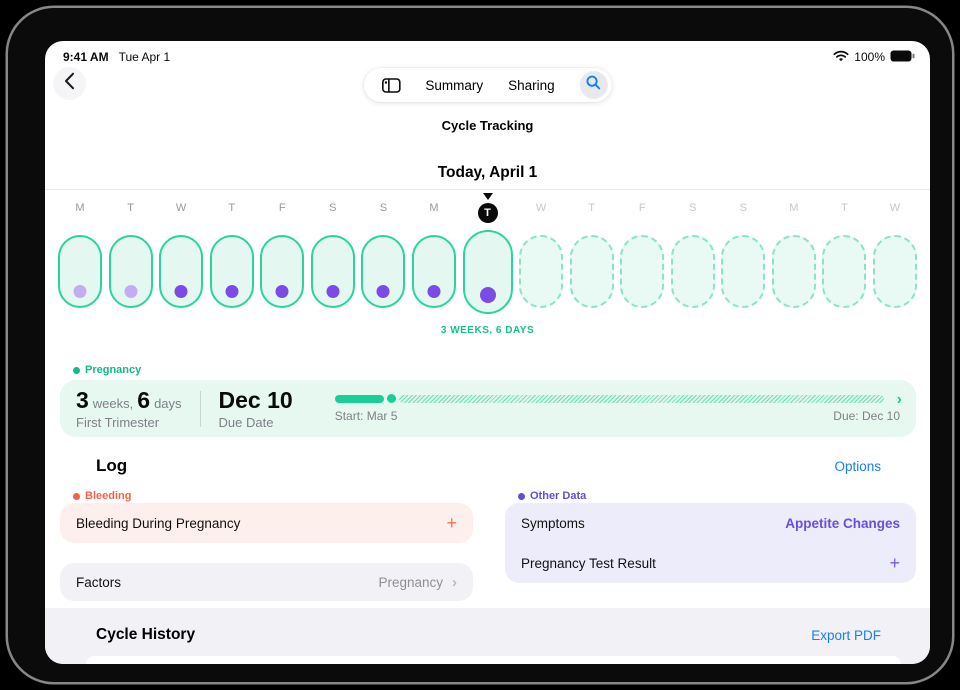  Describe the element at coordinates (553, 523) in the screenshot. I see `symptoms-label: Symptoms` at that location.